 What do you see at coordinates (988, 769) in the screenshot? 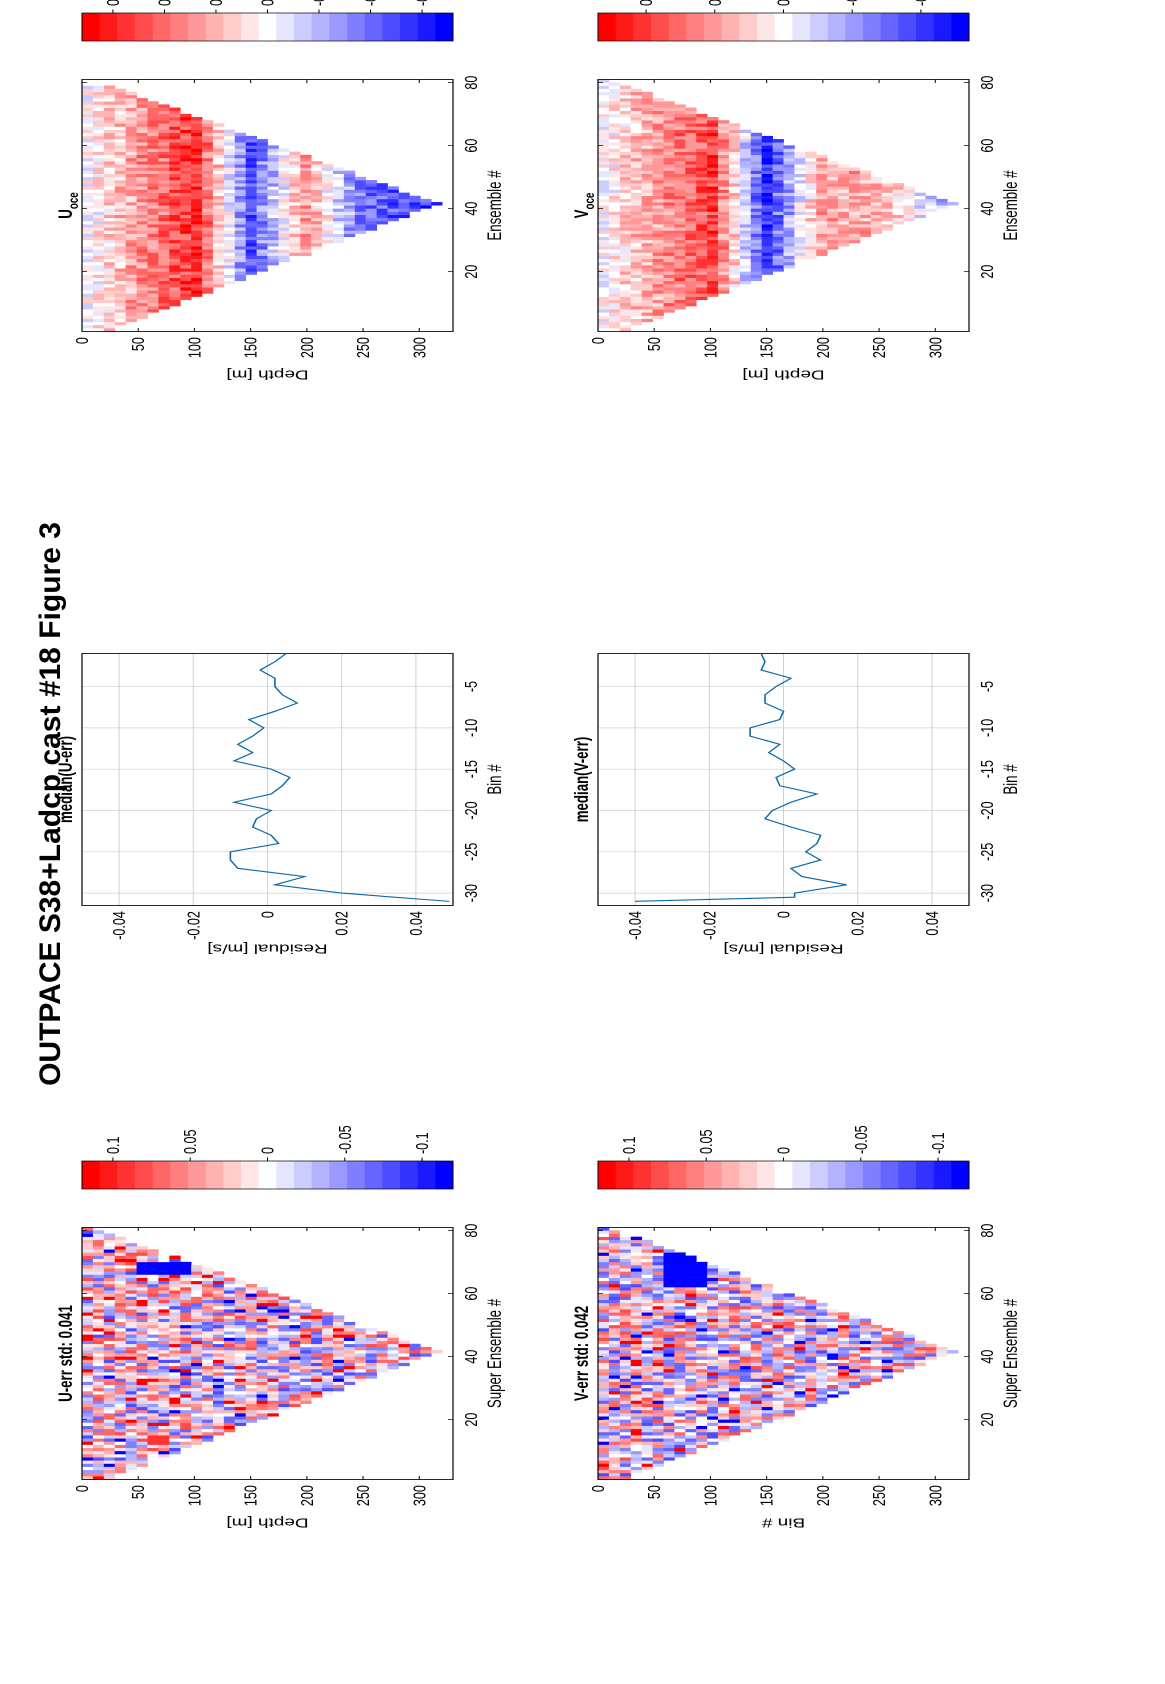
I see `y-tick-label: -15` at bounding box center [988, 769].